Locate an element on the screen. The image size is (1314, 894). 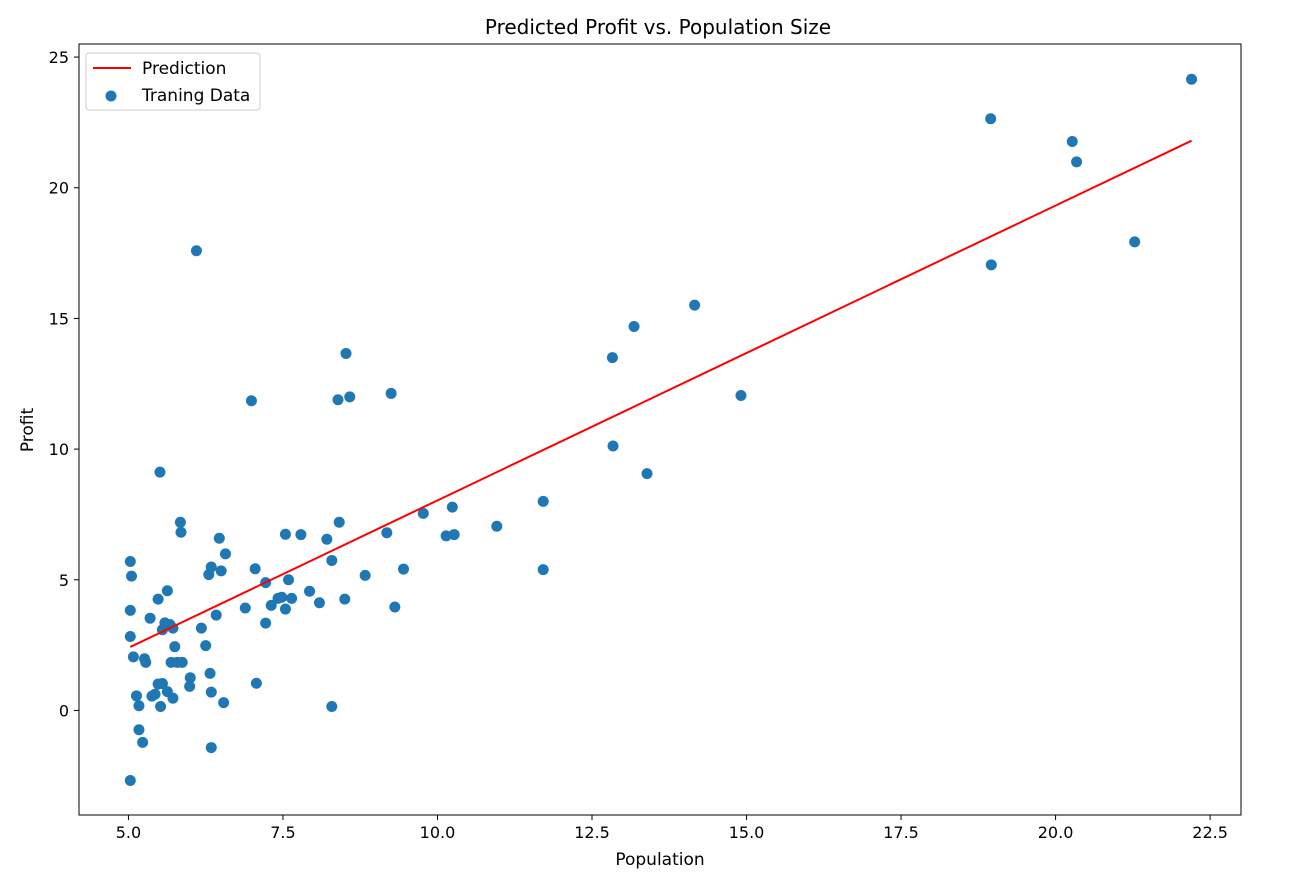
x-tick-label: 12.5 is located at coordinates (592, 832).